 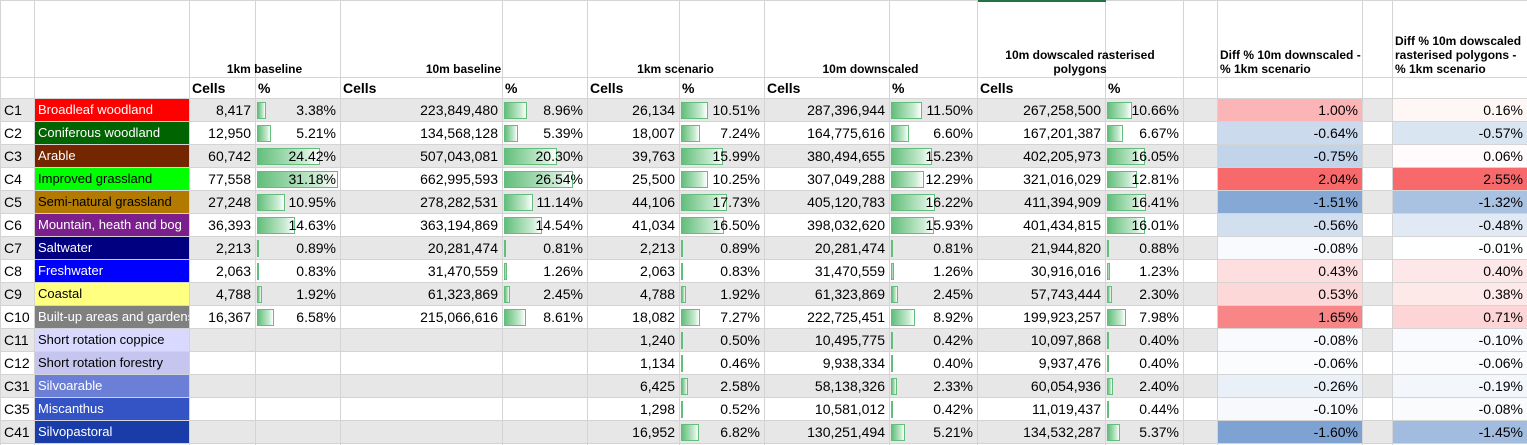 What do you see at coordinates (112, 363) in the screenshot?
I see `land-cover-label: Short rotation forestry` at bounding box center [112, 363].